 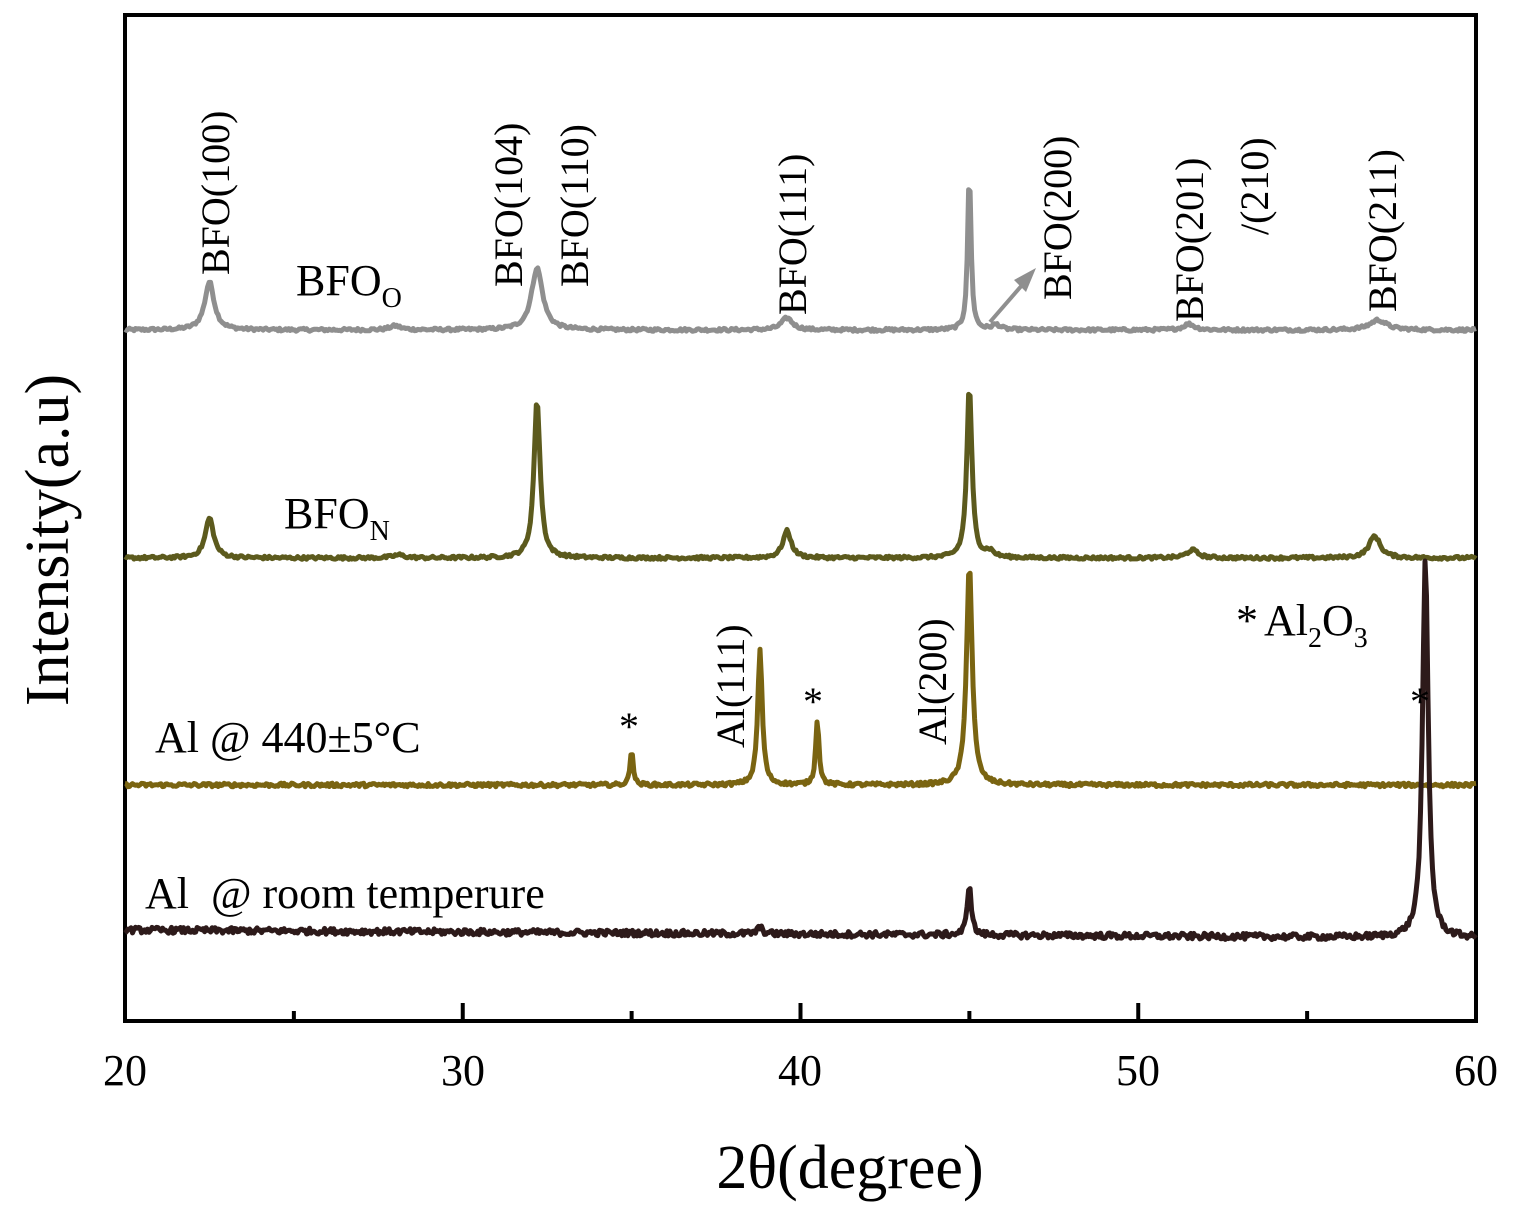 I want to click on x-ticks, so click(x=800, y=1012).